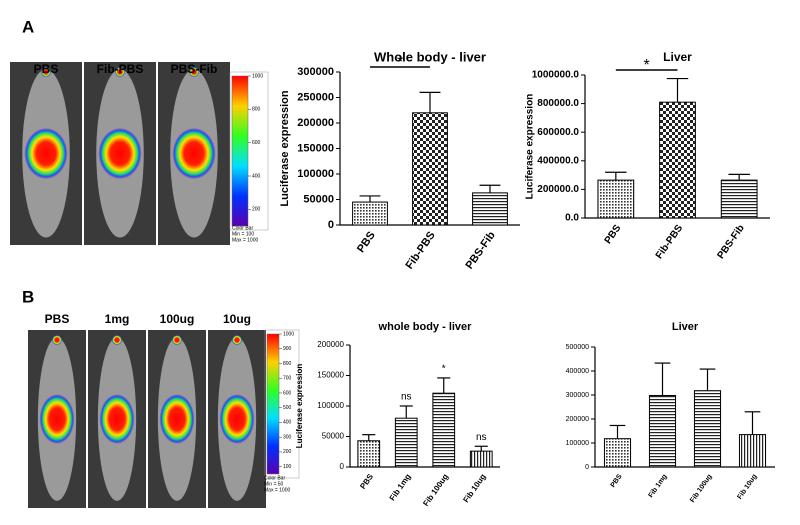  What do you see at coordinates (287, 467) in the screenshot?
I see `colorbar-tick-label: 100` at bounding box center [287, 467].